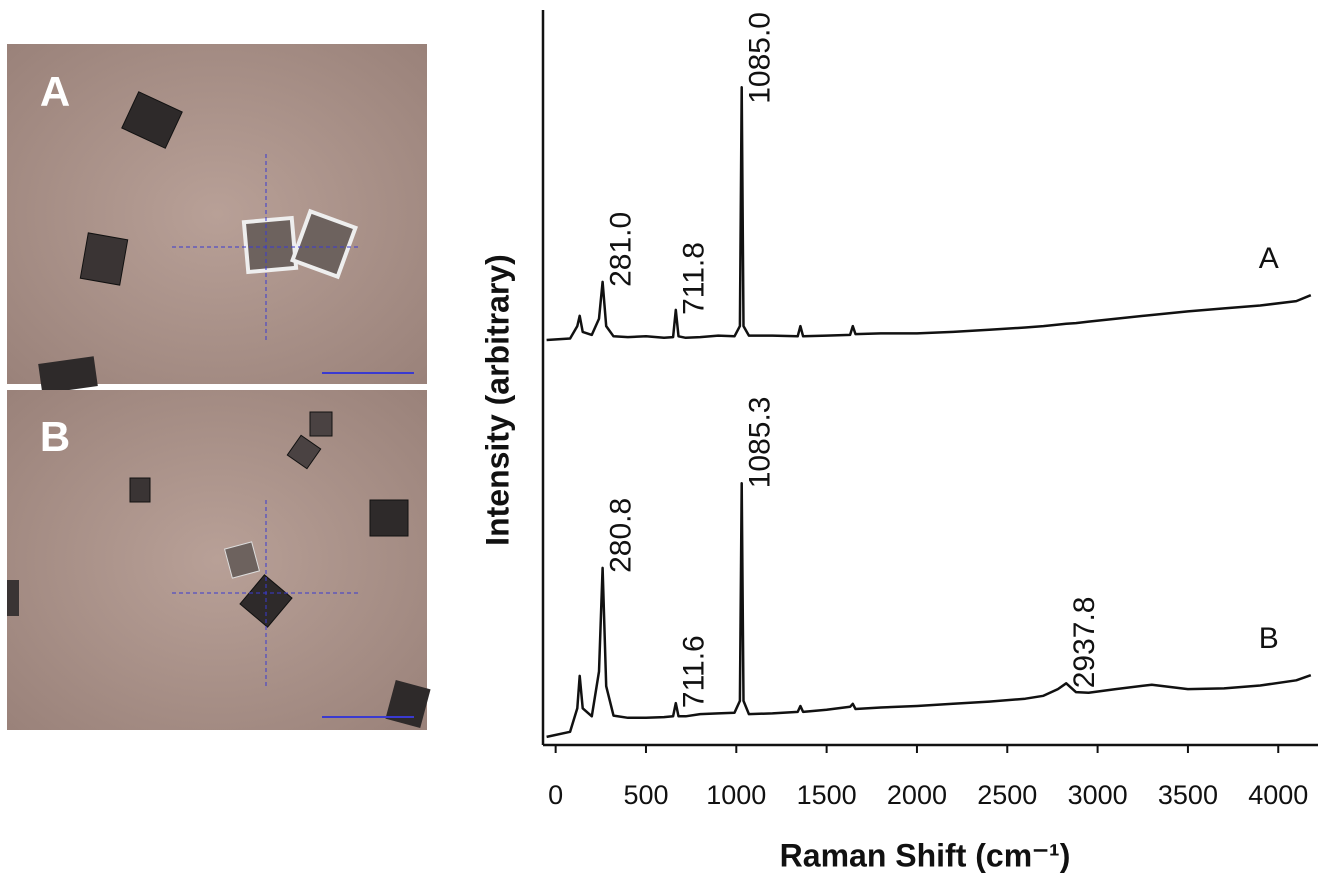  Describe the element at coordinates (1188, 795) in the screenshot. I see `x-tick-label: 3500` at that location.